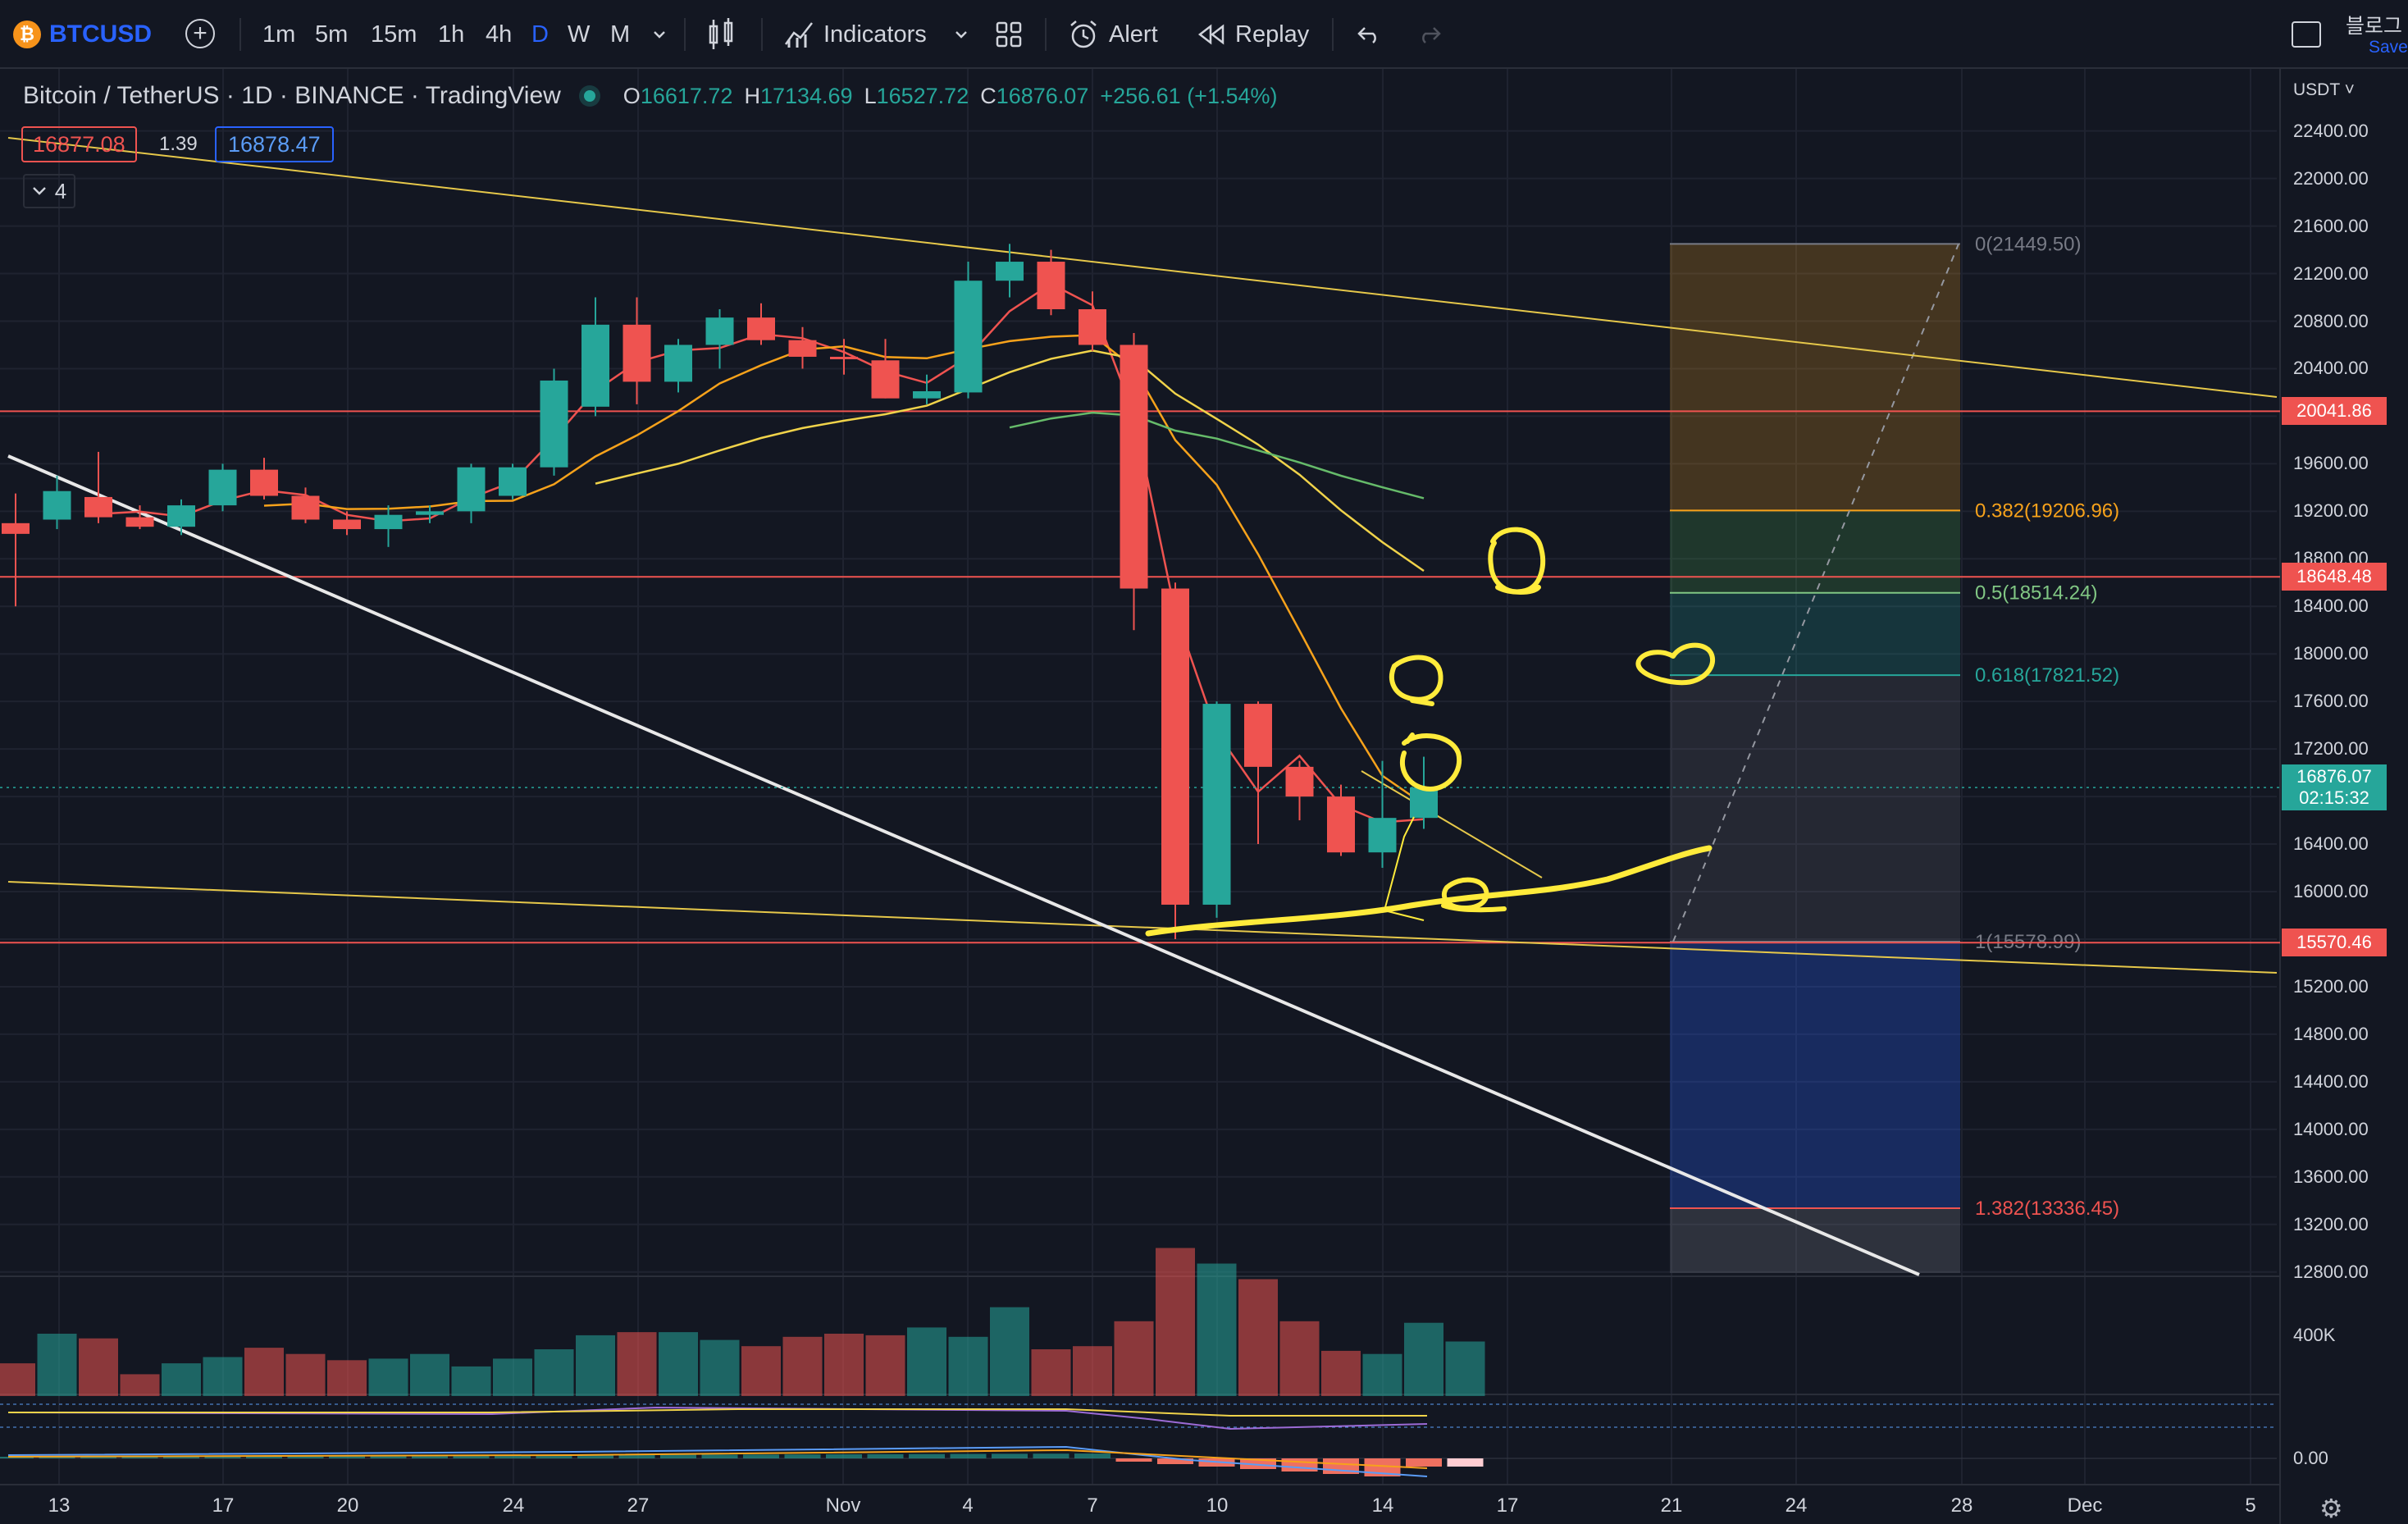 This screenshot has height=1524, width=2408. What do you see at coordinates (2334, 798) in the screenshot?
I see `bar-countdown: 02:15:32` at bounding box center [2334, 798].